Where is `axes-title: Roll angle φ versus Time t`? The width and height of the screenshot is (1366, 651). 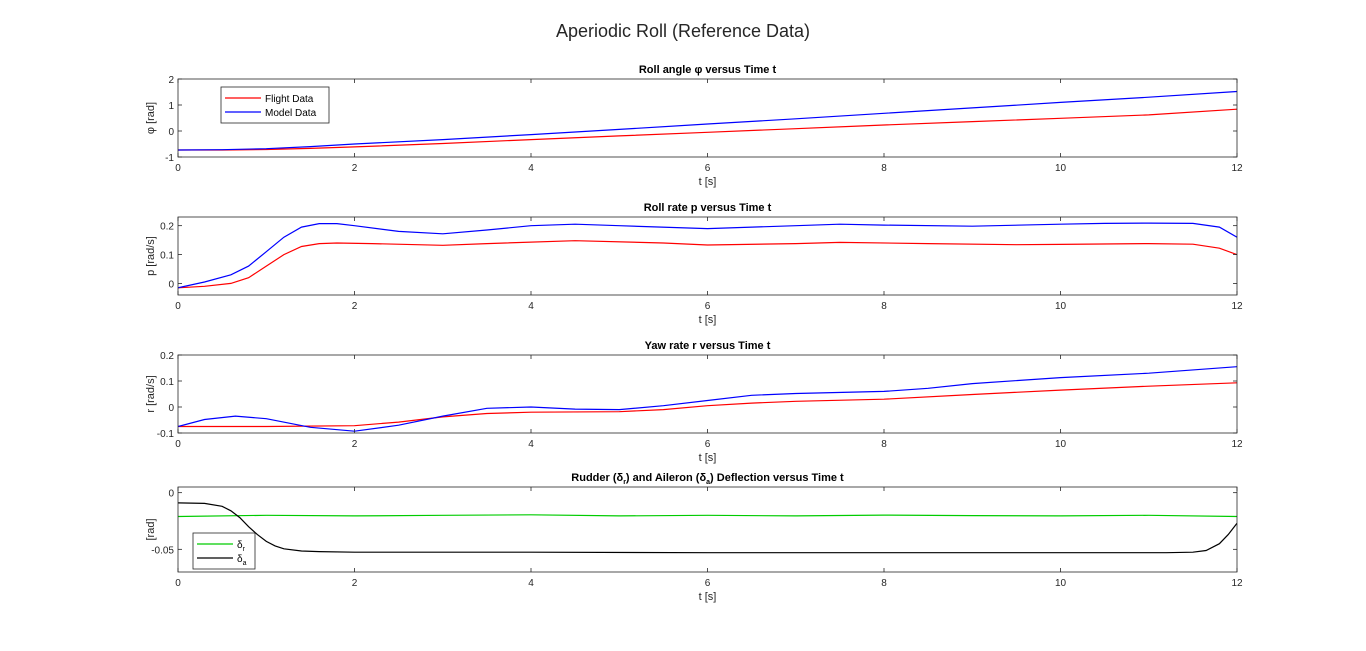
axes-title: Roll angle φ versus Time t is located at coordinates (708, 70).